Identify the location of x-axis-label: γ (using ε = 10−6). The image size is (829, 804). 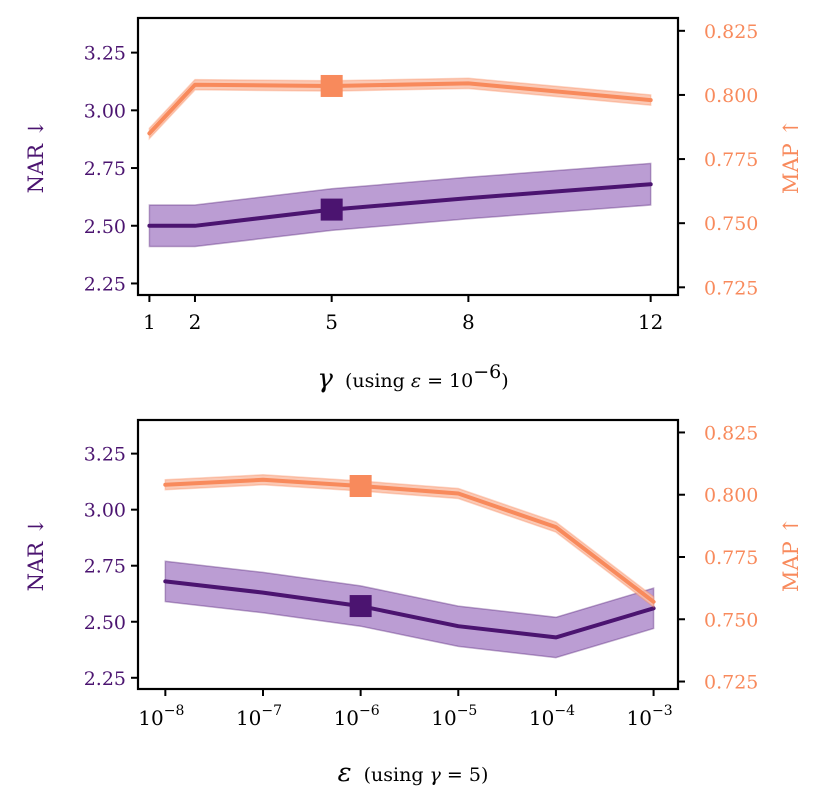
(412, 377).